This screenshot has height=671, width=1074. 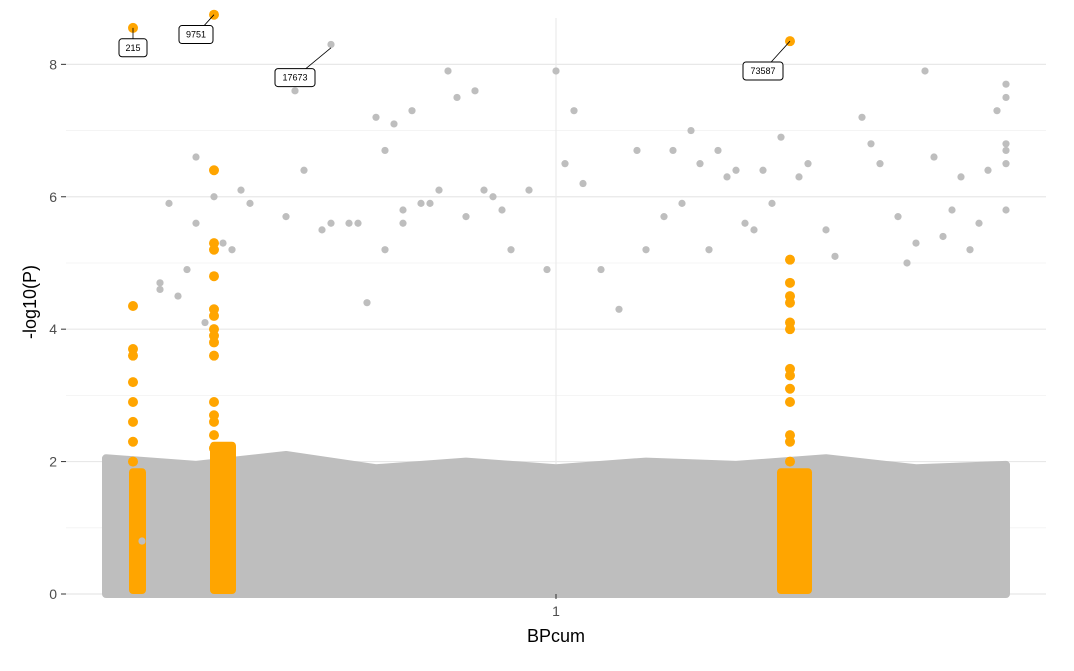 I want to click on point-label: 17673, so click(x=303, y=67).